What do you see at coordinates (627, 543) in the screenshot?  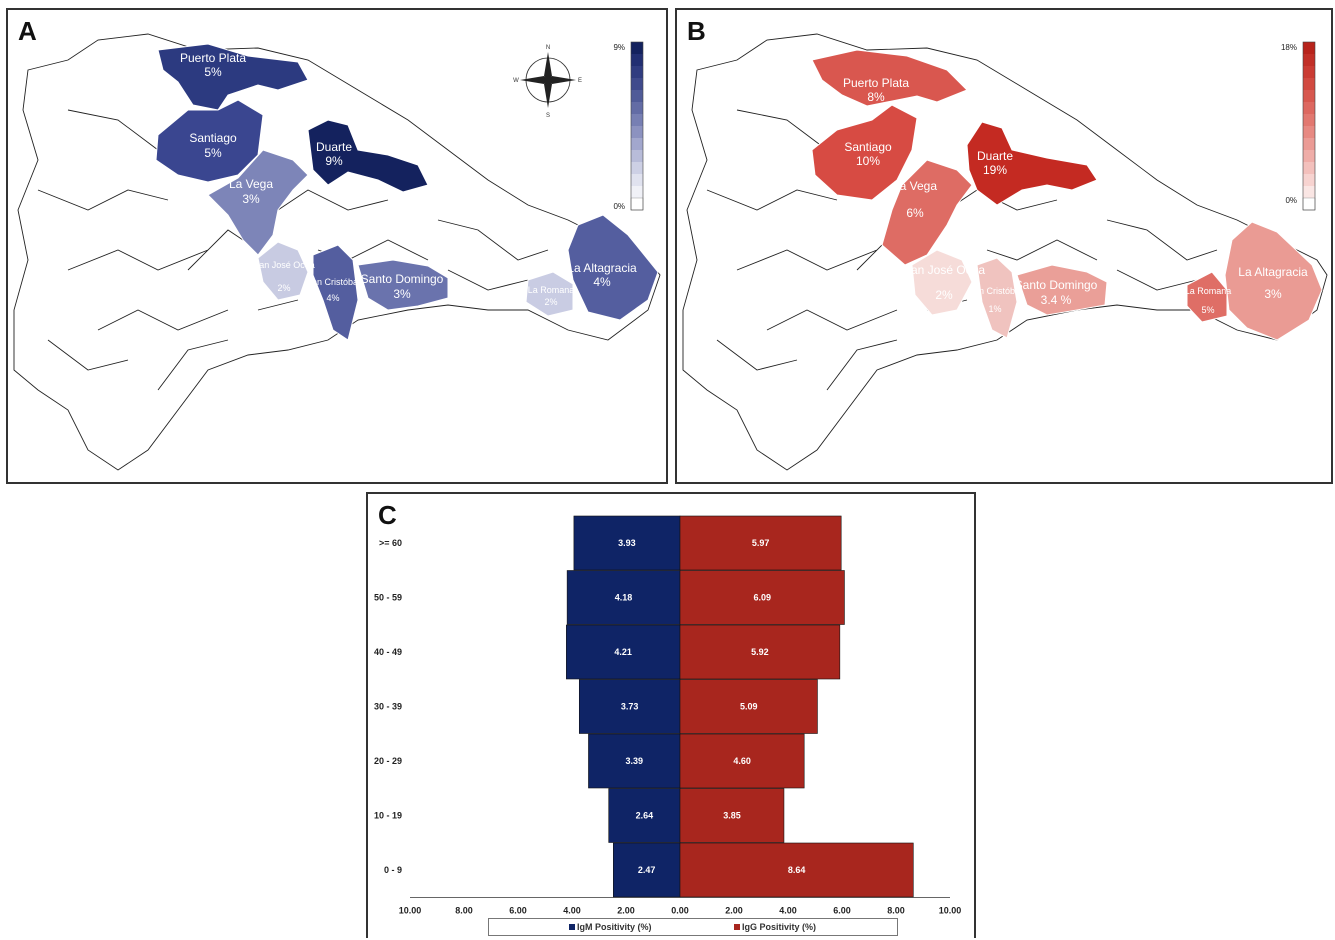 I see `data-label-igm: 3.93` at bounding box center [627, 543].